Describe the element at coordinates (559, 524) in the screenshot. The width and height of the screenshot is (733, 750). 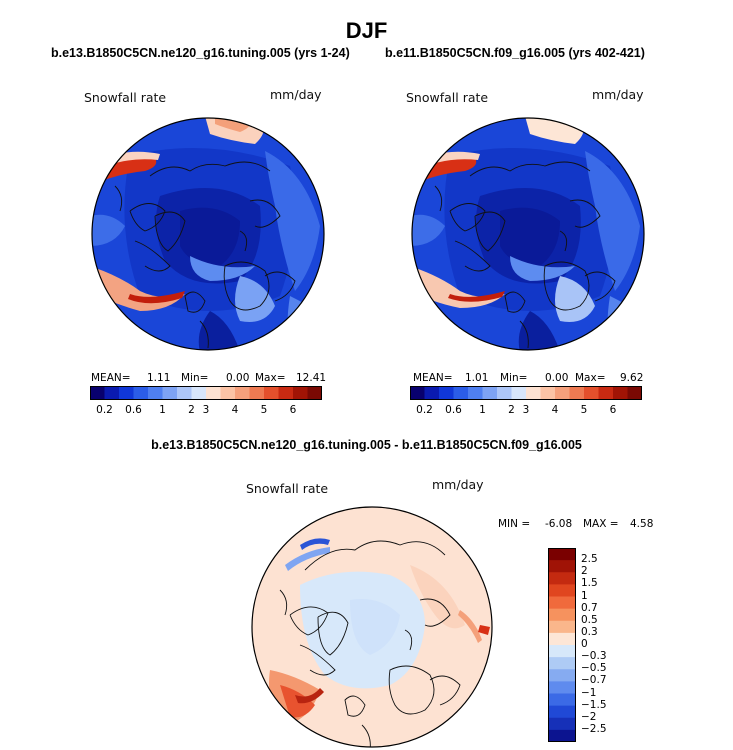
I see `panel3-min-value: -6.08` at that location.